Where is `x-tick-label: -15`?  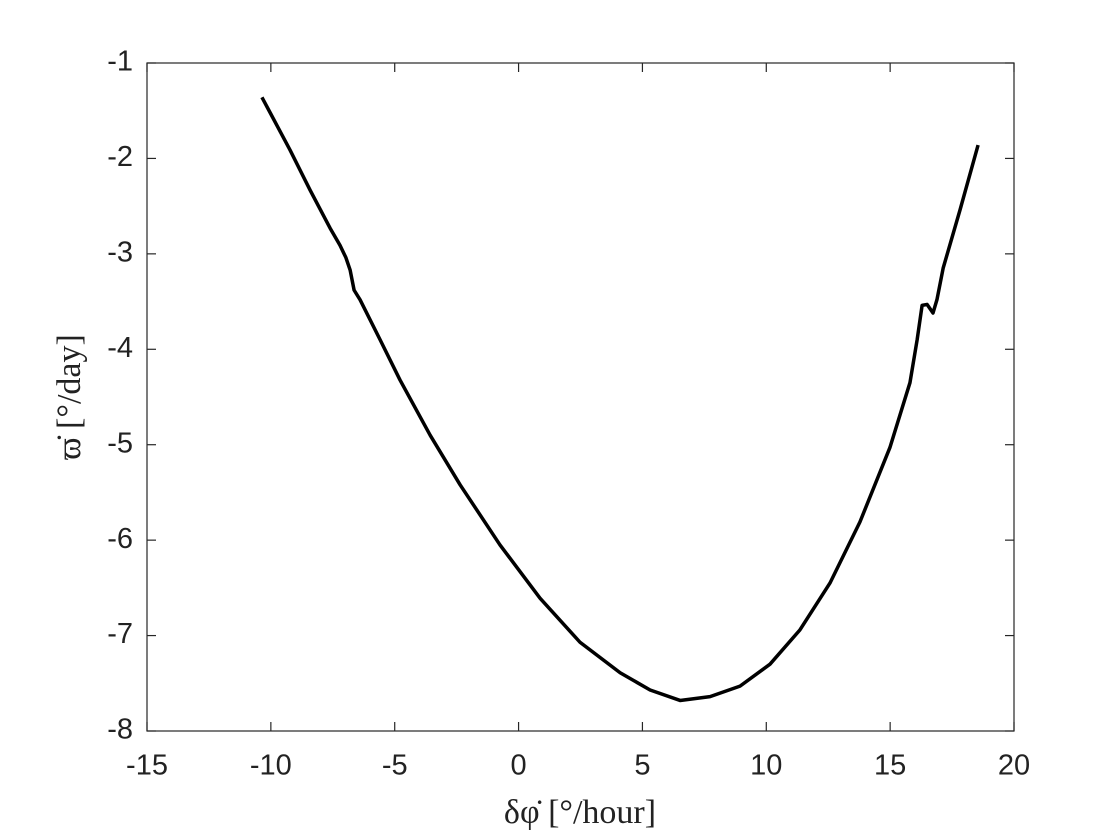 x-tick-label: -15 is located at coordinates (147, 766).